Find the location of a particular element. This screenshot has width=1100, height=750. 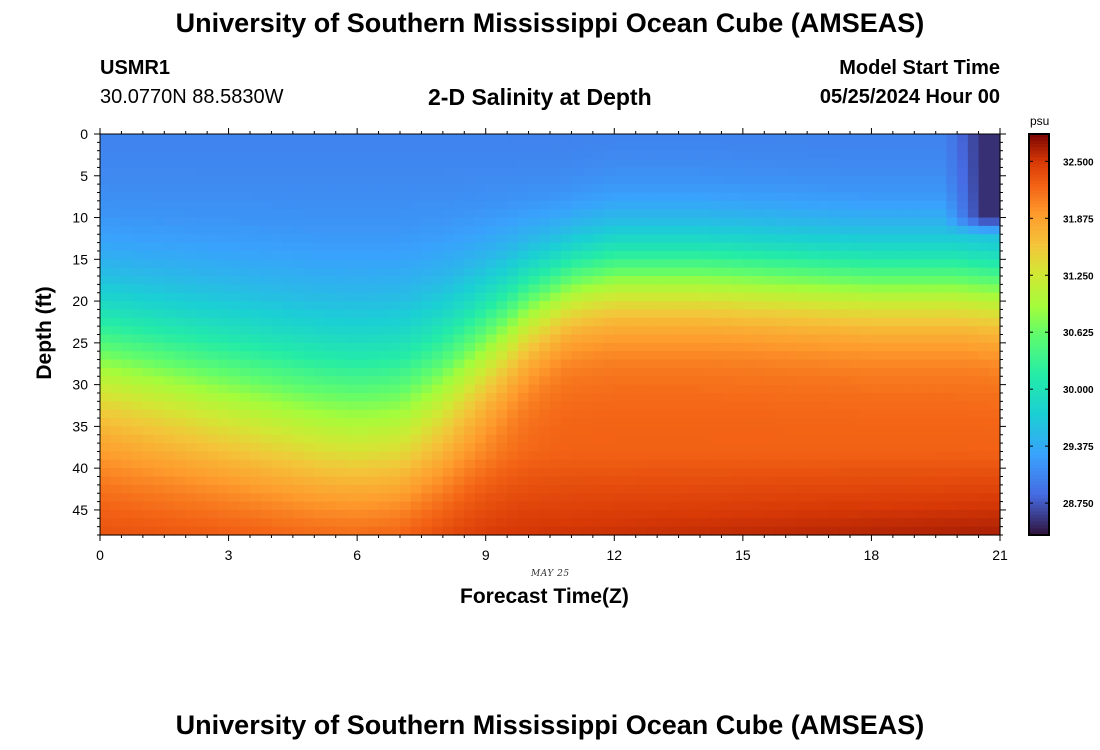

x-tick-label: 6 is located at coordinates (357, 555).